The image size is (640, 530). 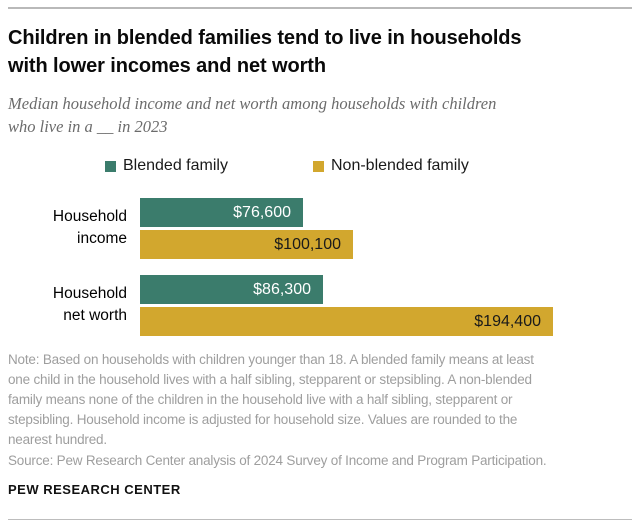 I want to click on legend-label-blended-family: Blended family, so click(x=175, y=165).